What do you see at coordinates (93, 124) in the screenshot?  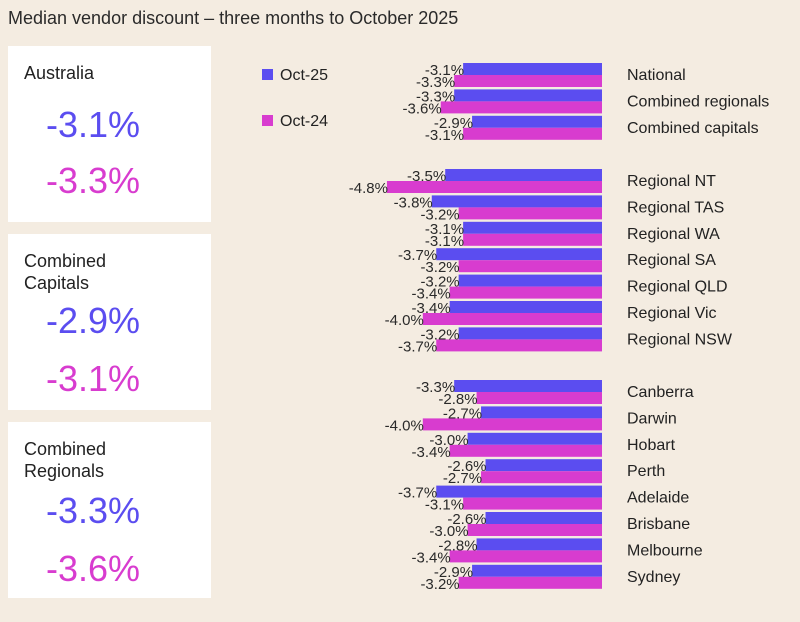 I see `card-oct25-value: -3.1%` at bounding box center [93, 124].